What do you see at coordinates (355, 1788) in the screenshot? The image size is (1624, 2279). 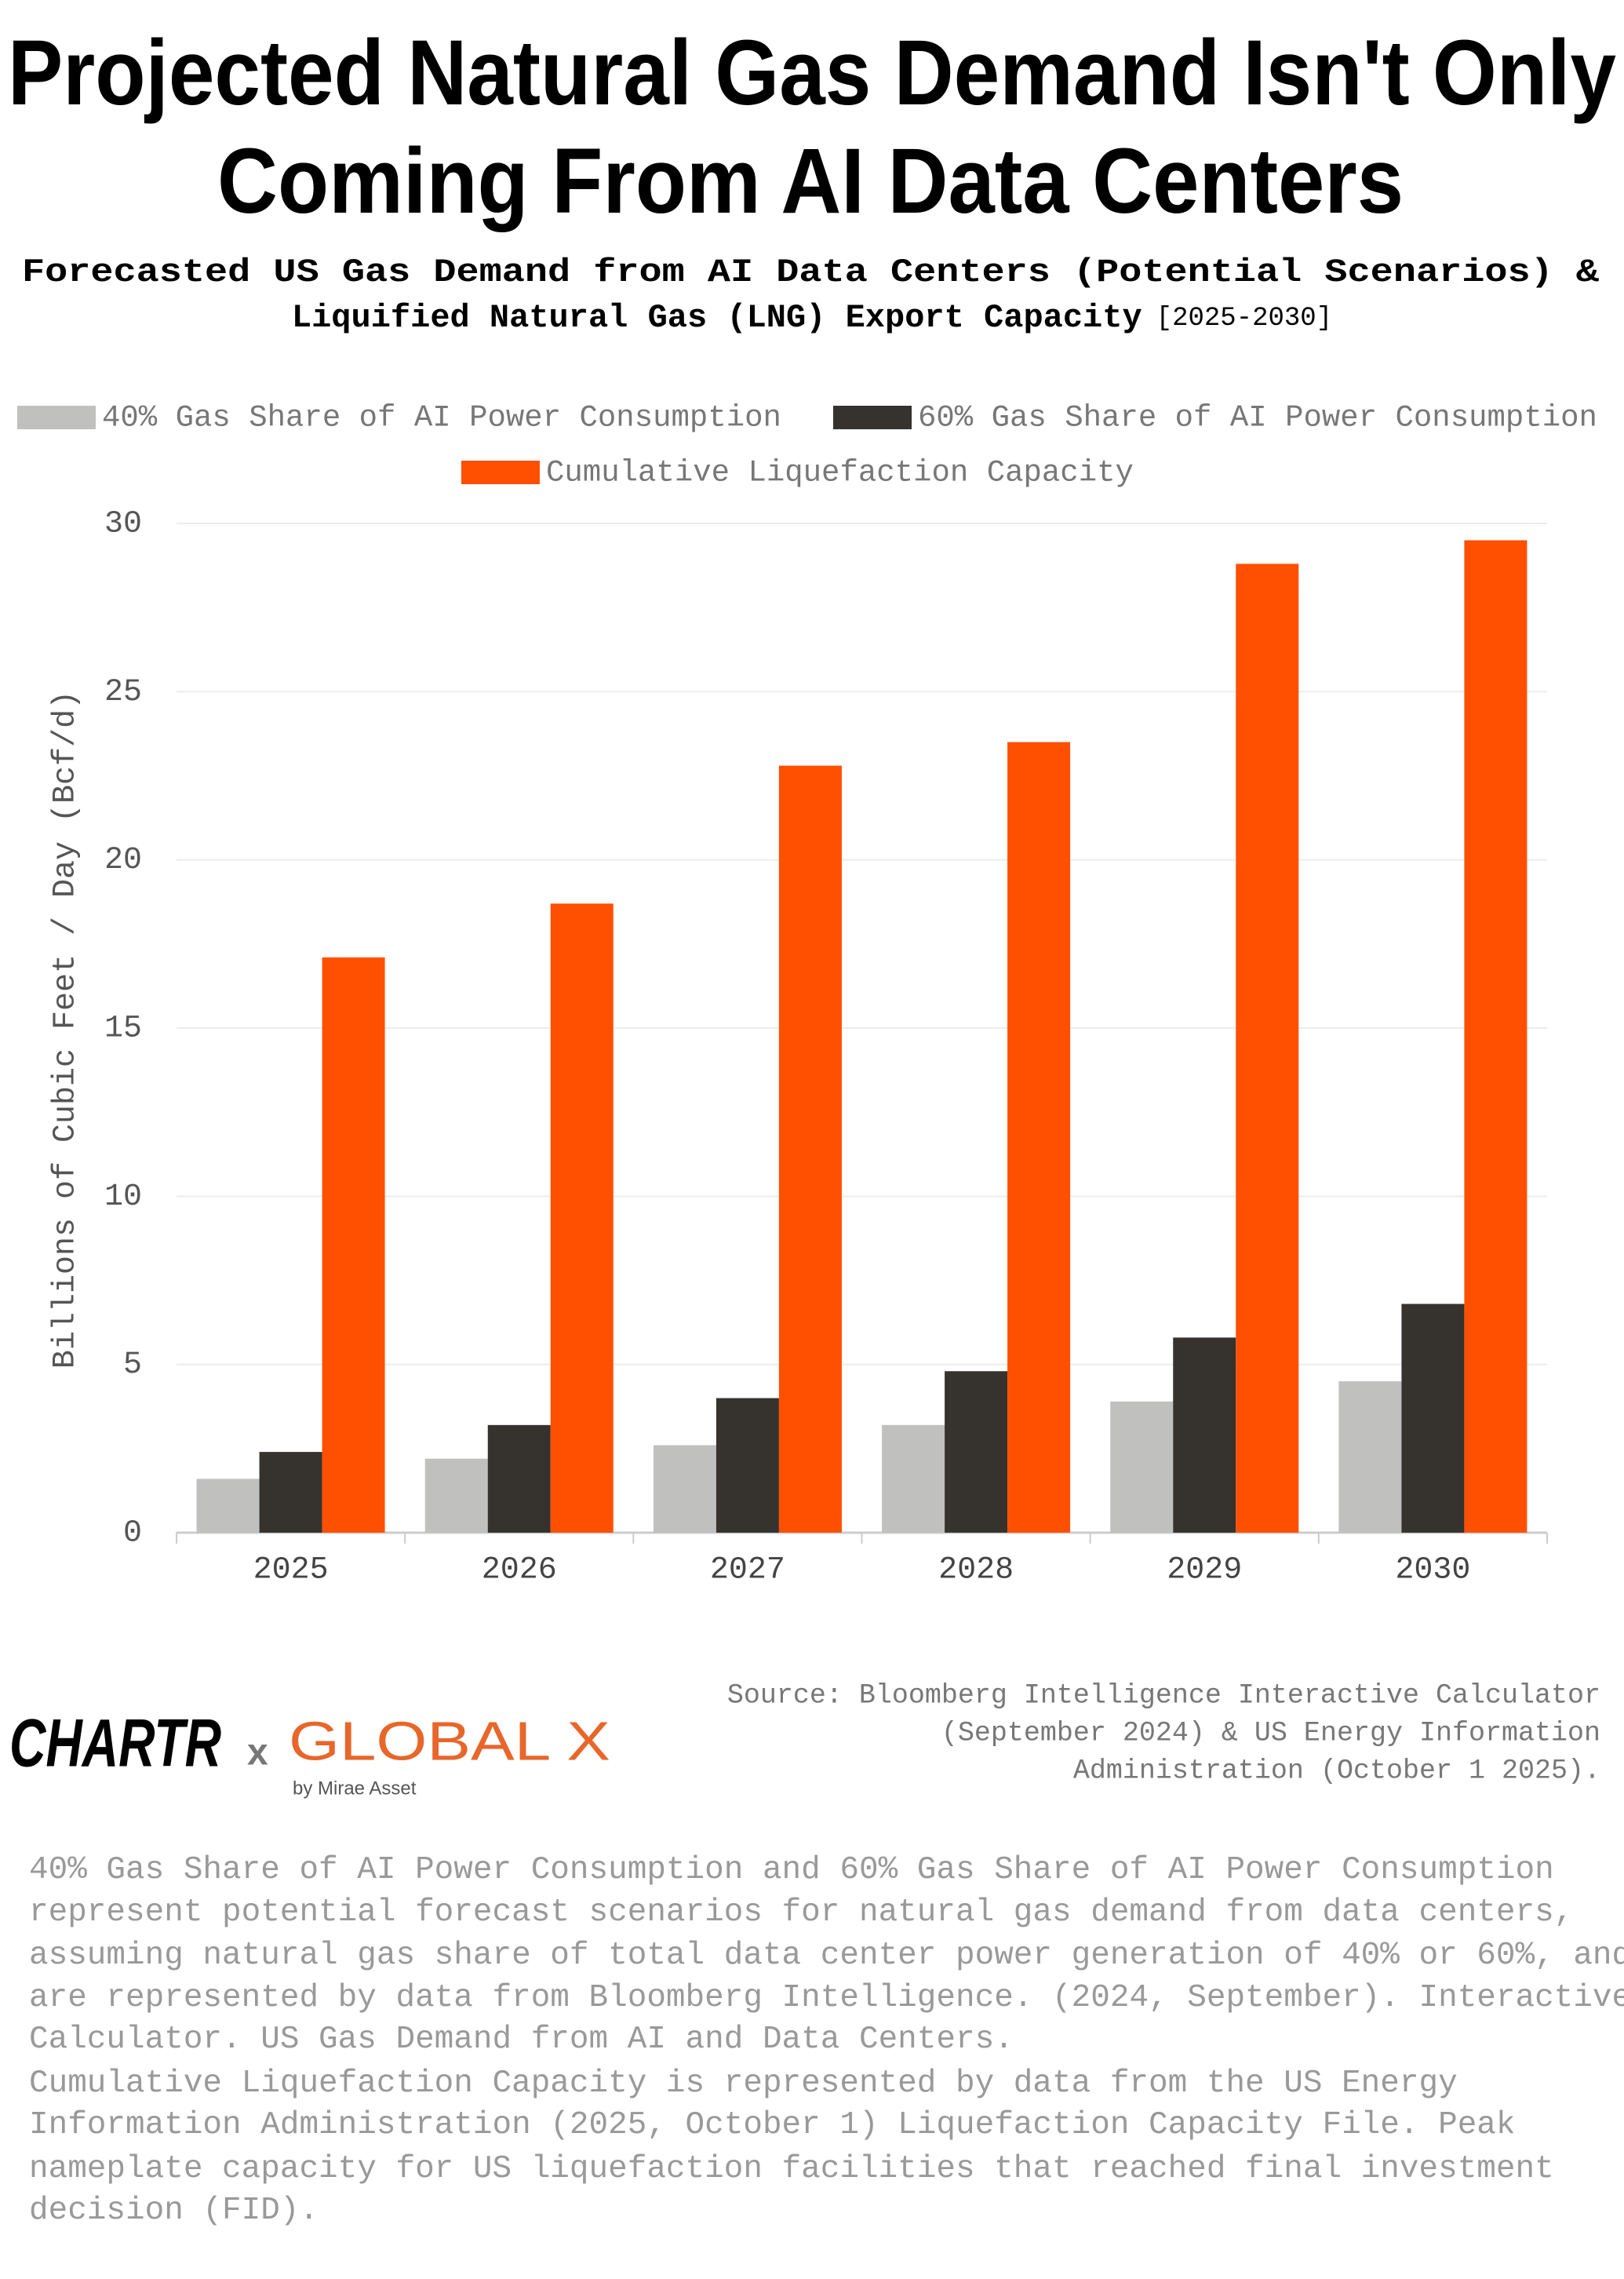 I see `byline: by Mirae Asset` at bounding box center [355, 1788].